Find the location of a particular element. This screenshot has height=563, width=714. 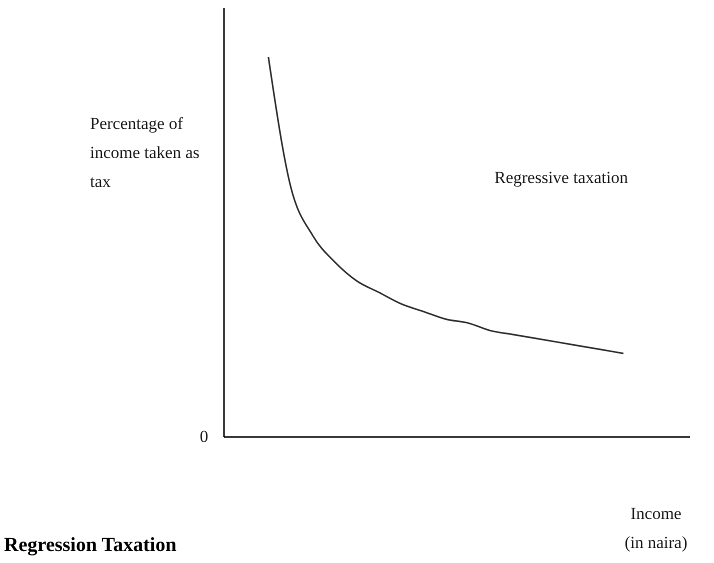

y-axis-title: Percentage of income taken as tax is located at coordinates (145, 152).